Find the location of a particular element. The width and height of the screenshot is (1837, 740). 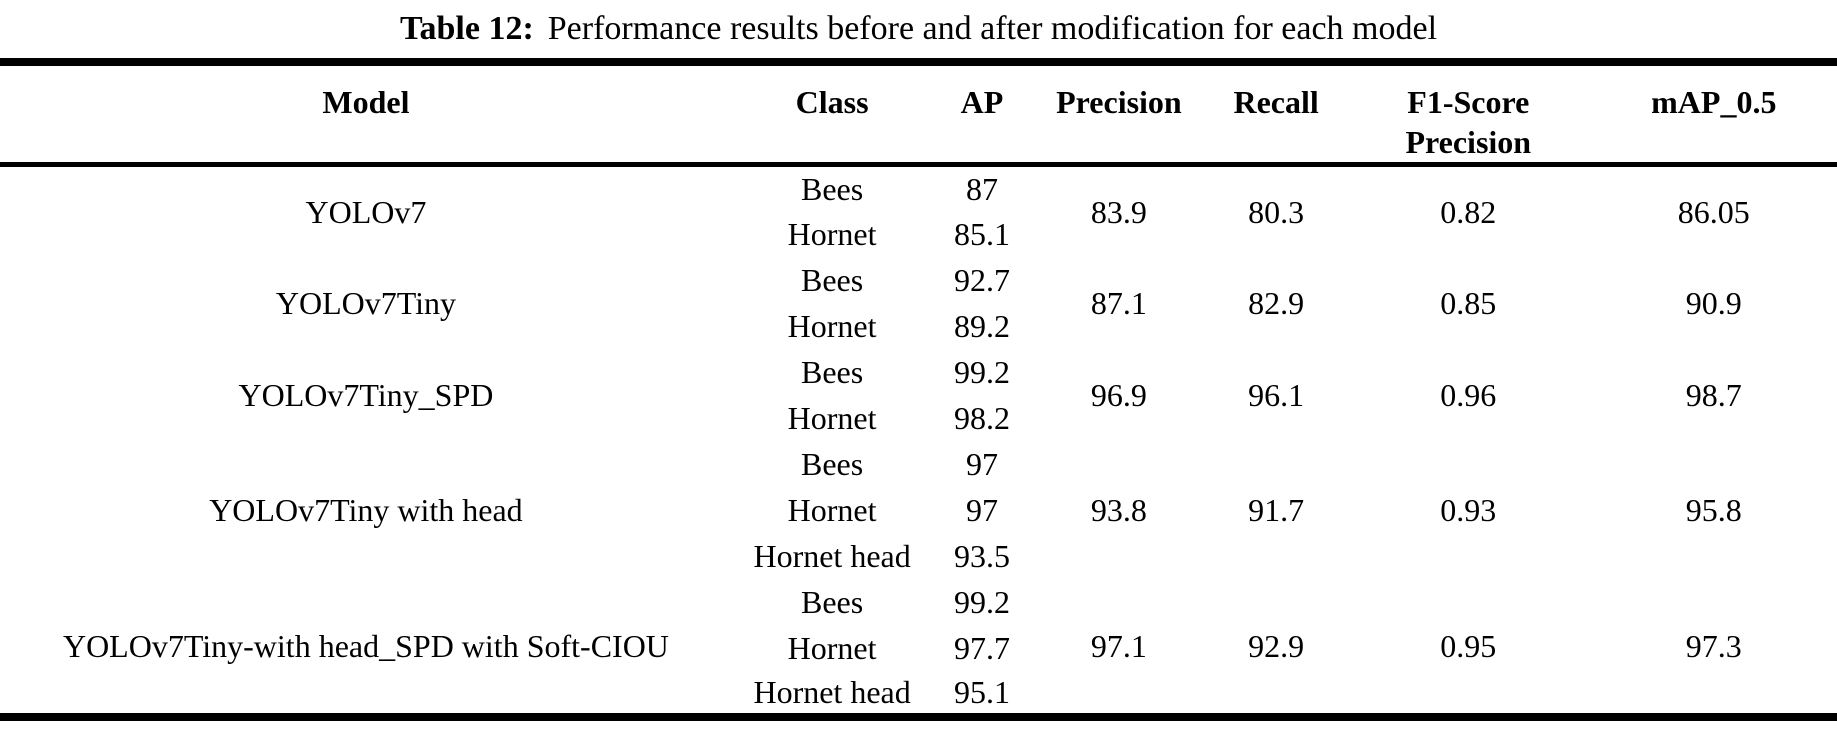

header-precision: Precision is located at coordinates (1119, 114).